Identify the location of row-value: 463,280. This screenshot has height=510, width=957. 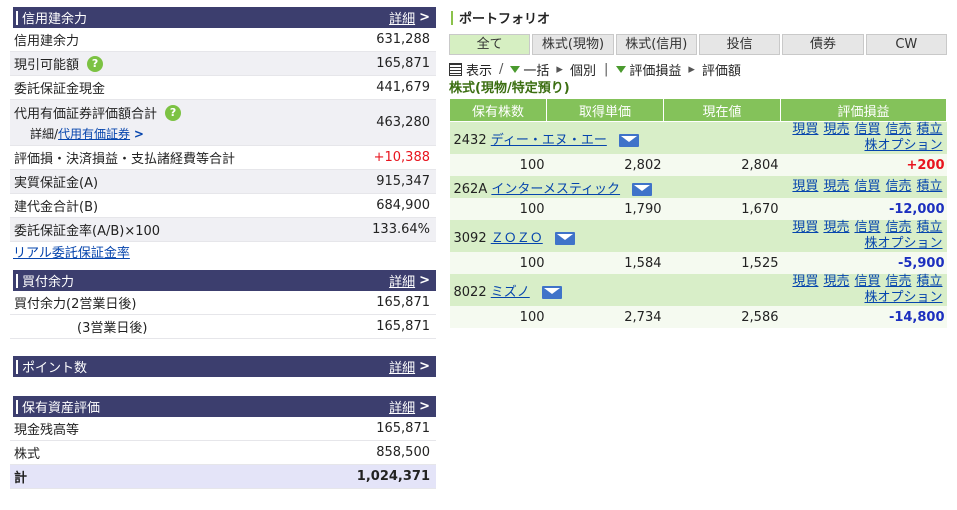
(403, 122).